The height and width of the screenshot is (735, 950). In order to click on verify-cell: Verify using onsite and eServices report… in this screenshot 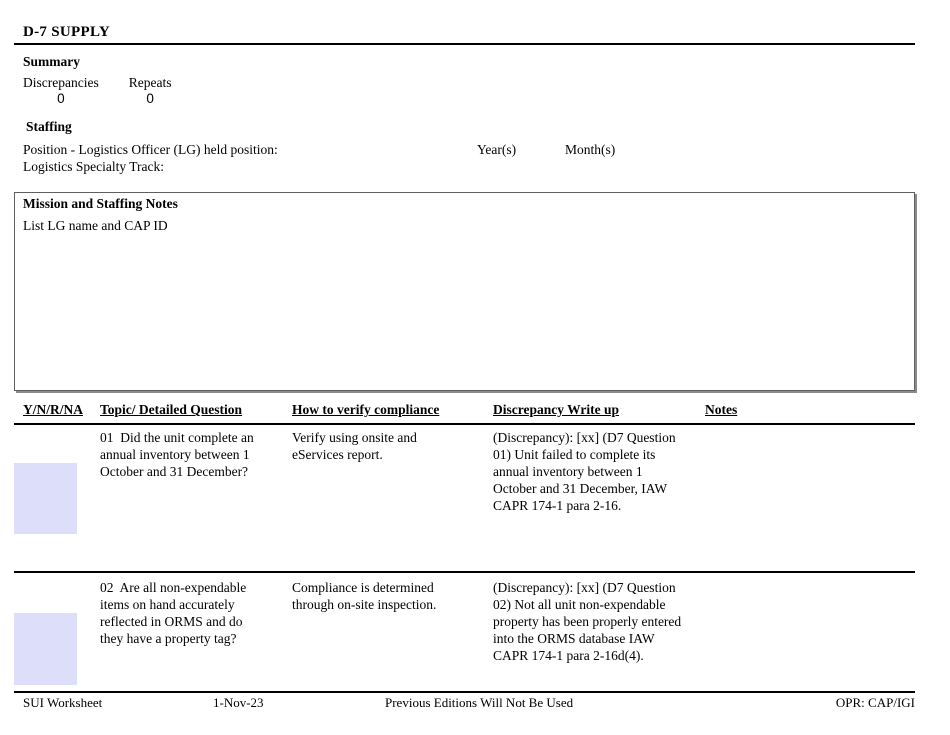, I will do `click(354, 446)`.